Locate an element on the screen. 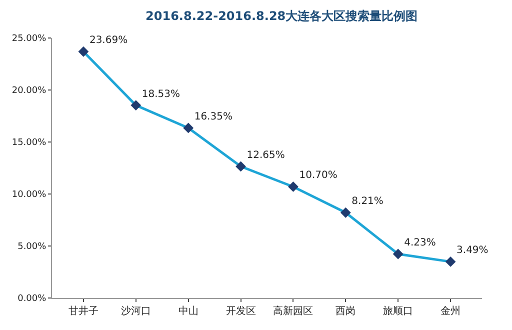 This screenshot has width=512, height=330. data-label: 3.49% is located at coordinates (472, 250).